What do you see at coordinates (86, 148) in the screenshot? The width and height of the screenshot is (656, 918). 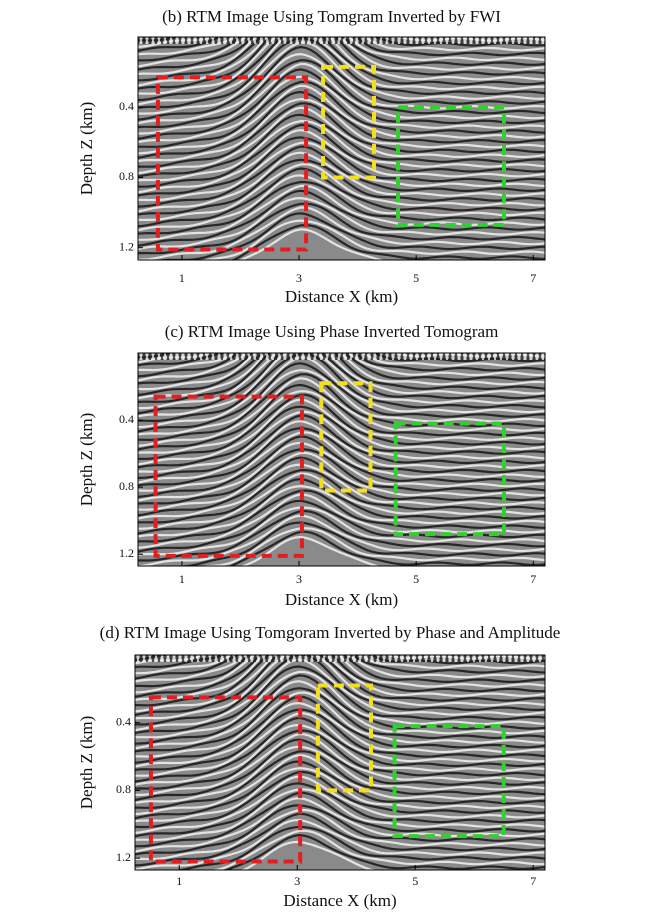 I see `y-axis-label: Depth Z (km)` at bounding box center [86, 148].